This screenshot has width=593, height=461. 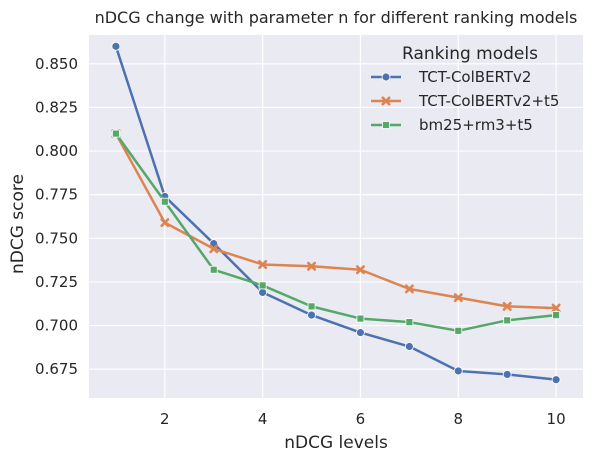 What do you see at coordinates (263, 419) in the screenshot?
I see `x-tick-label: 4` at bounding box center [263, 419].